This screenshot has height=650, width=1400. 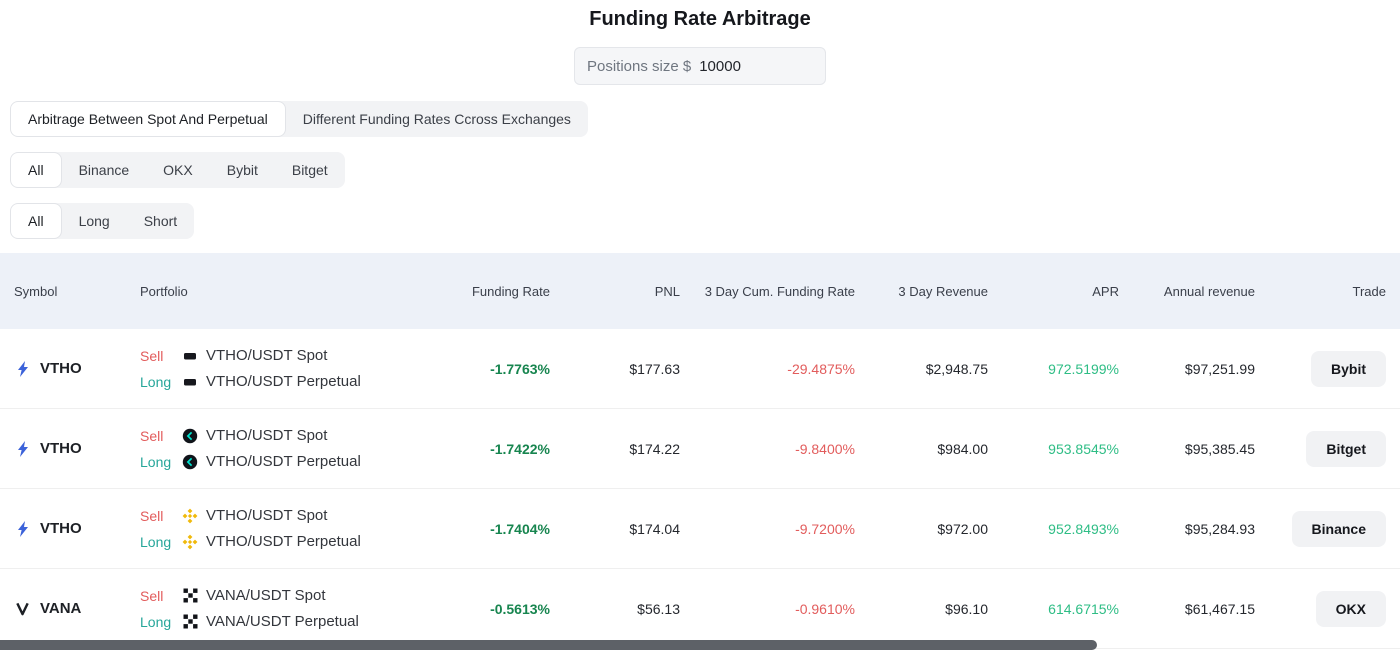 What do you see at coordinates (825, 448) in the screenshot?
I see `cum-funding-rate-value: -9.8400%` at bounding box center [825, 448].